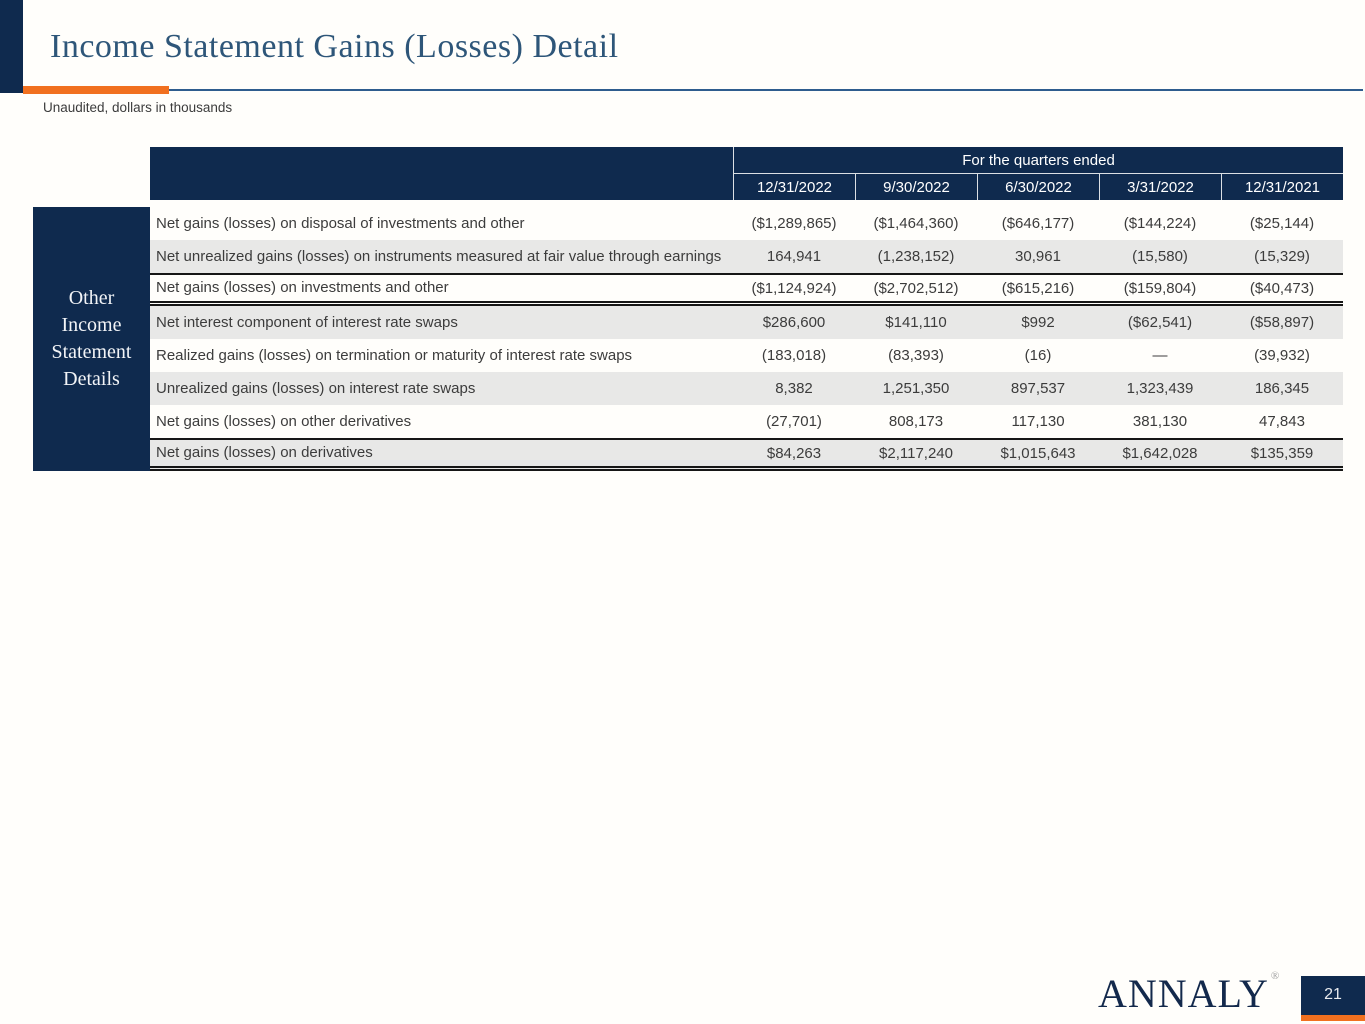 The height and width of the screenshot is (1024, 1365). Describe the element at coordinates (916, 453) in the screenshot. I see `cell-value: $2,117,240` at that location.